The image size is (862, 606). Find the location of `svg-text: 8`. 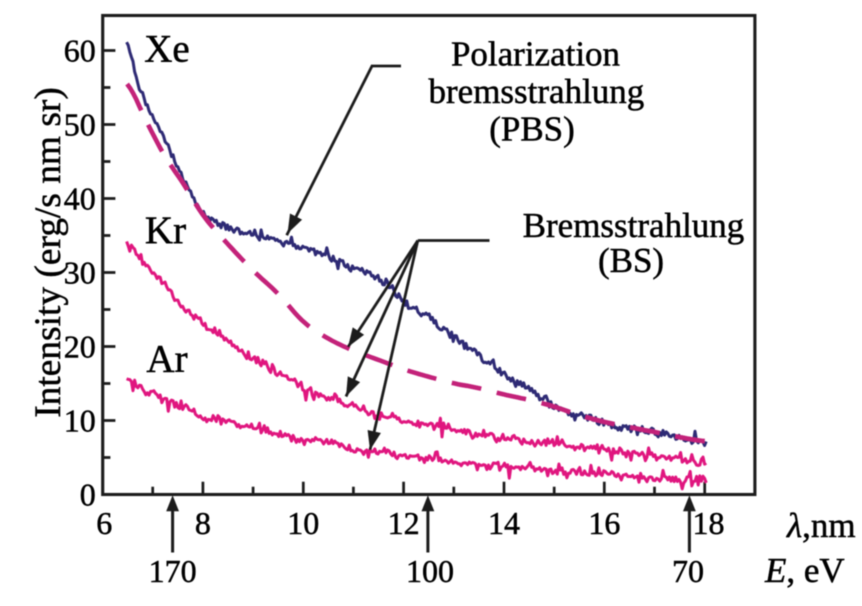

svg-text: 8 is located at coordinates (203, 523).